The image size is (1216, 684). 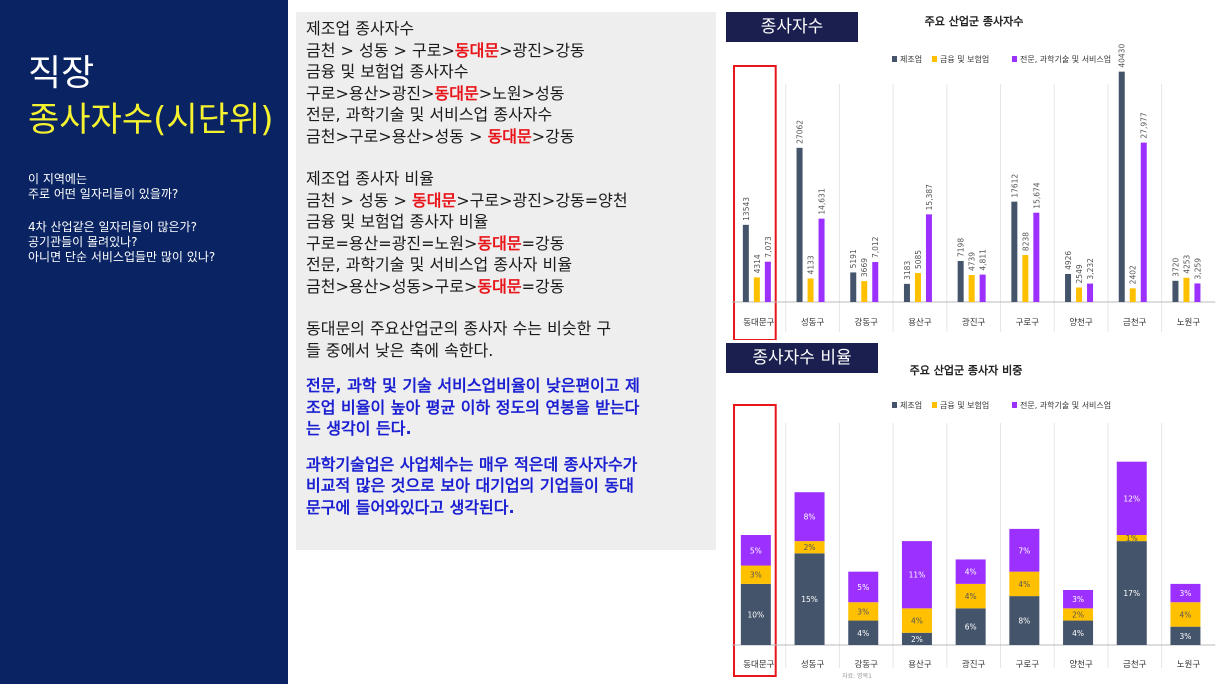 I want to click on data-label: 10%, so click(x=756, y=614).